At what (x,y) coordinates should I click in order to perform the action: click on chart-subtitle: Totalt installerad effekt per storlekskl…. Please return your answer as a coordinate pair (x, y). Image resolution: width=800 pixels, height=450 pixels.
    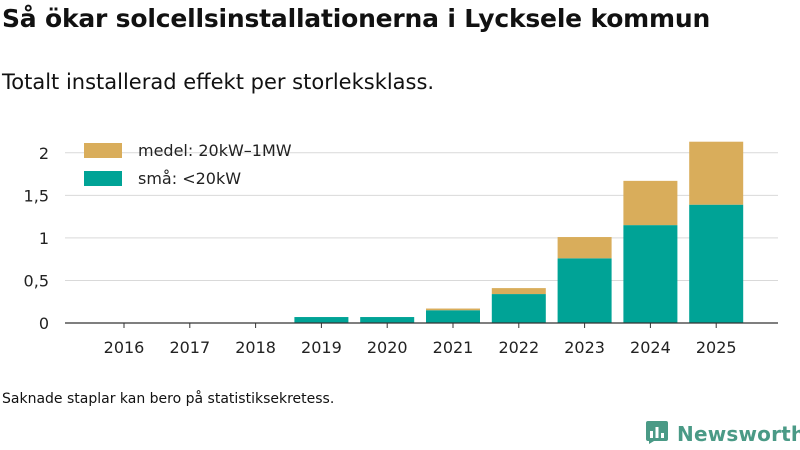
    Looking at the image, I should click on (218, 82).